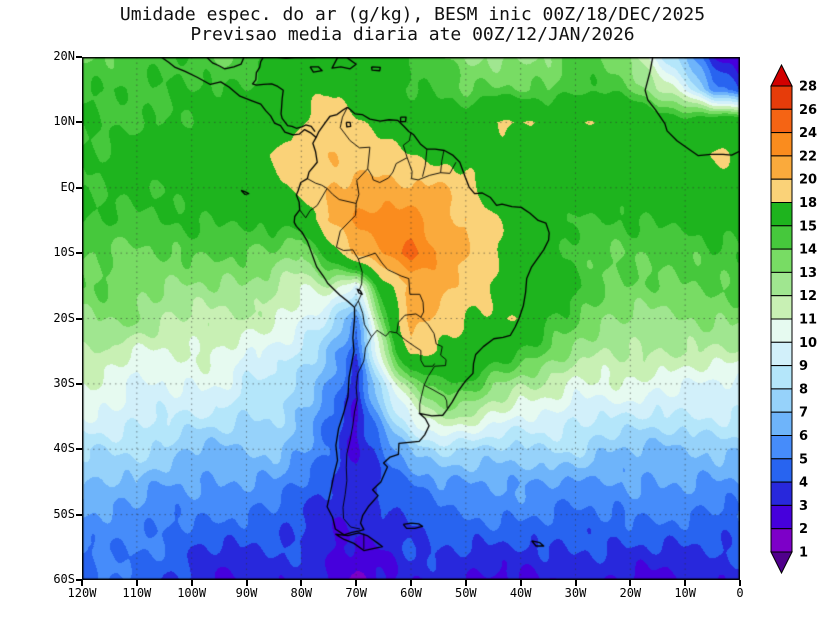  Describe the element at coordinates (808, 250) in the screenshot. I see `colorbar-tick-label: 14` at that location.